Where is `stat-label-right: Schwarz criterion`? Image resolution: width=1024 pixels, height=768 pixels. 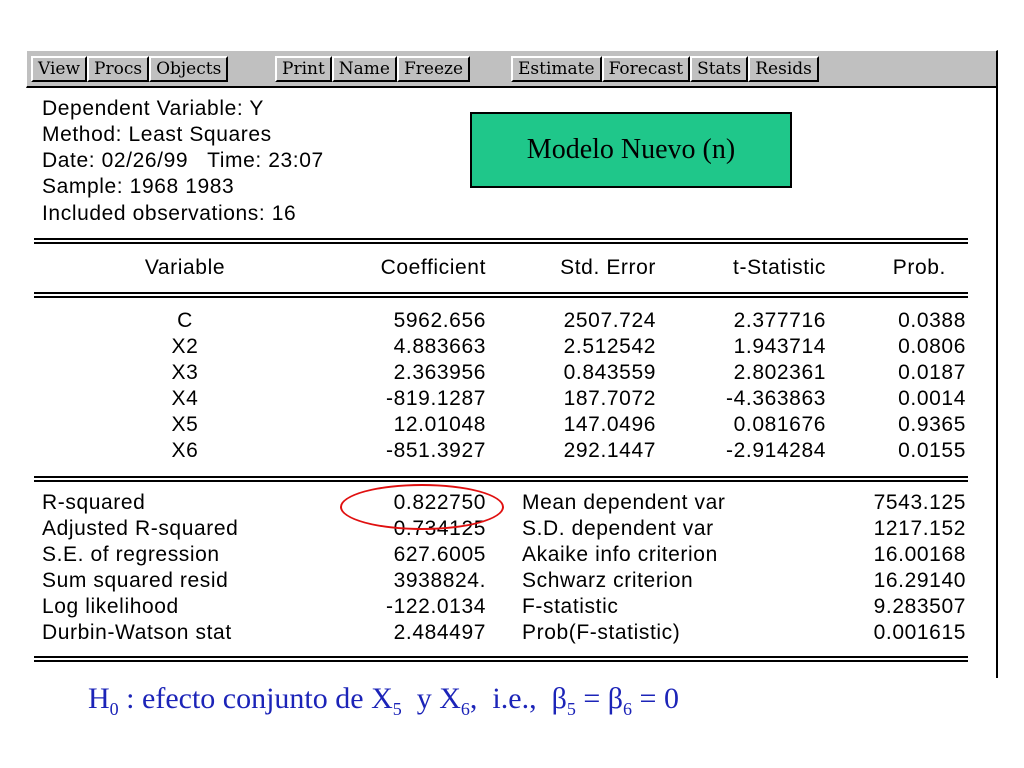 stat-label-right: Schwarz criterion is located at coordinates (608, 580).